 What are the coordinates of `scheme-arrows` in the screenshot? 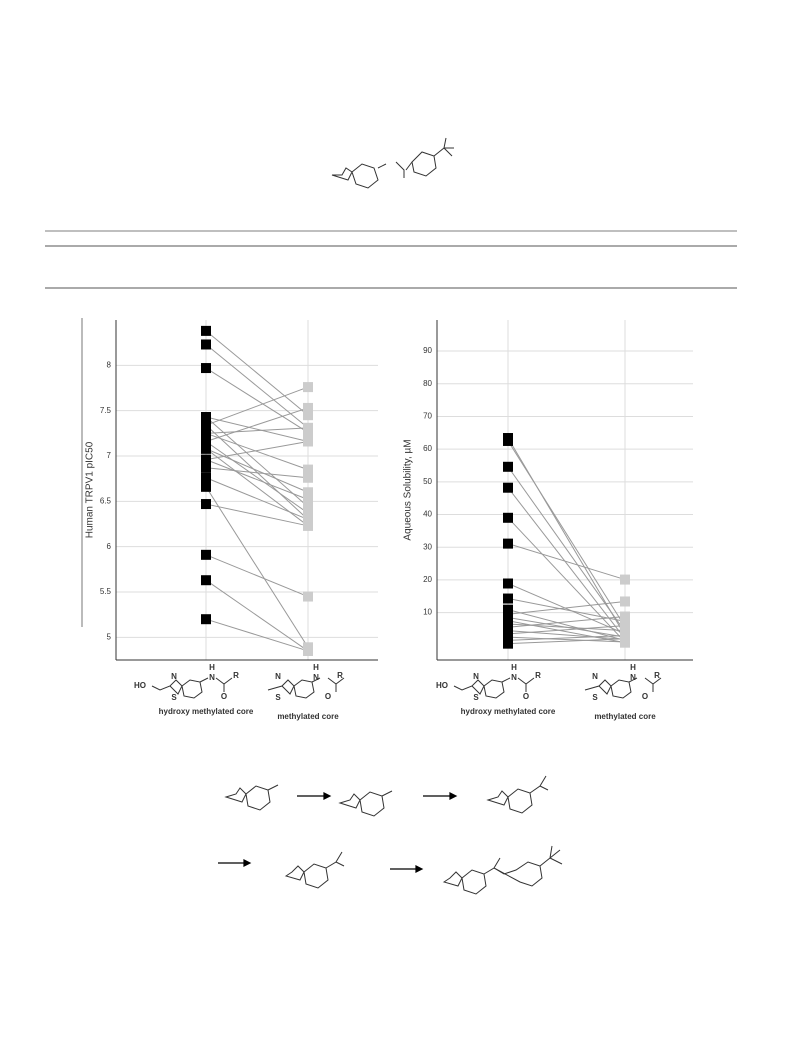 It's located at (338, 832).